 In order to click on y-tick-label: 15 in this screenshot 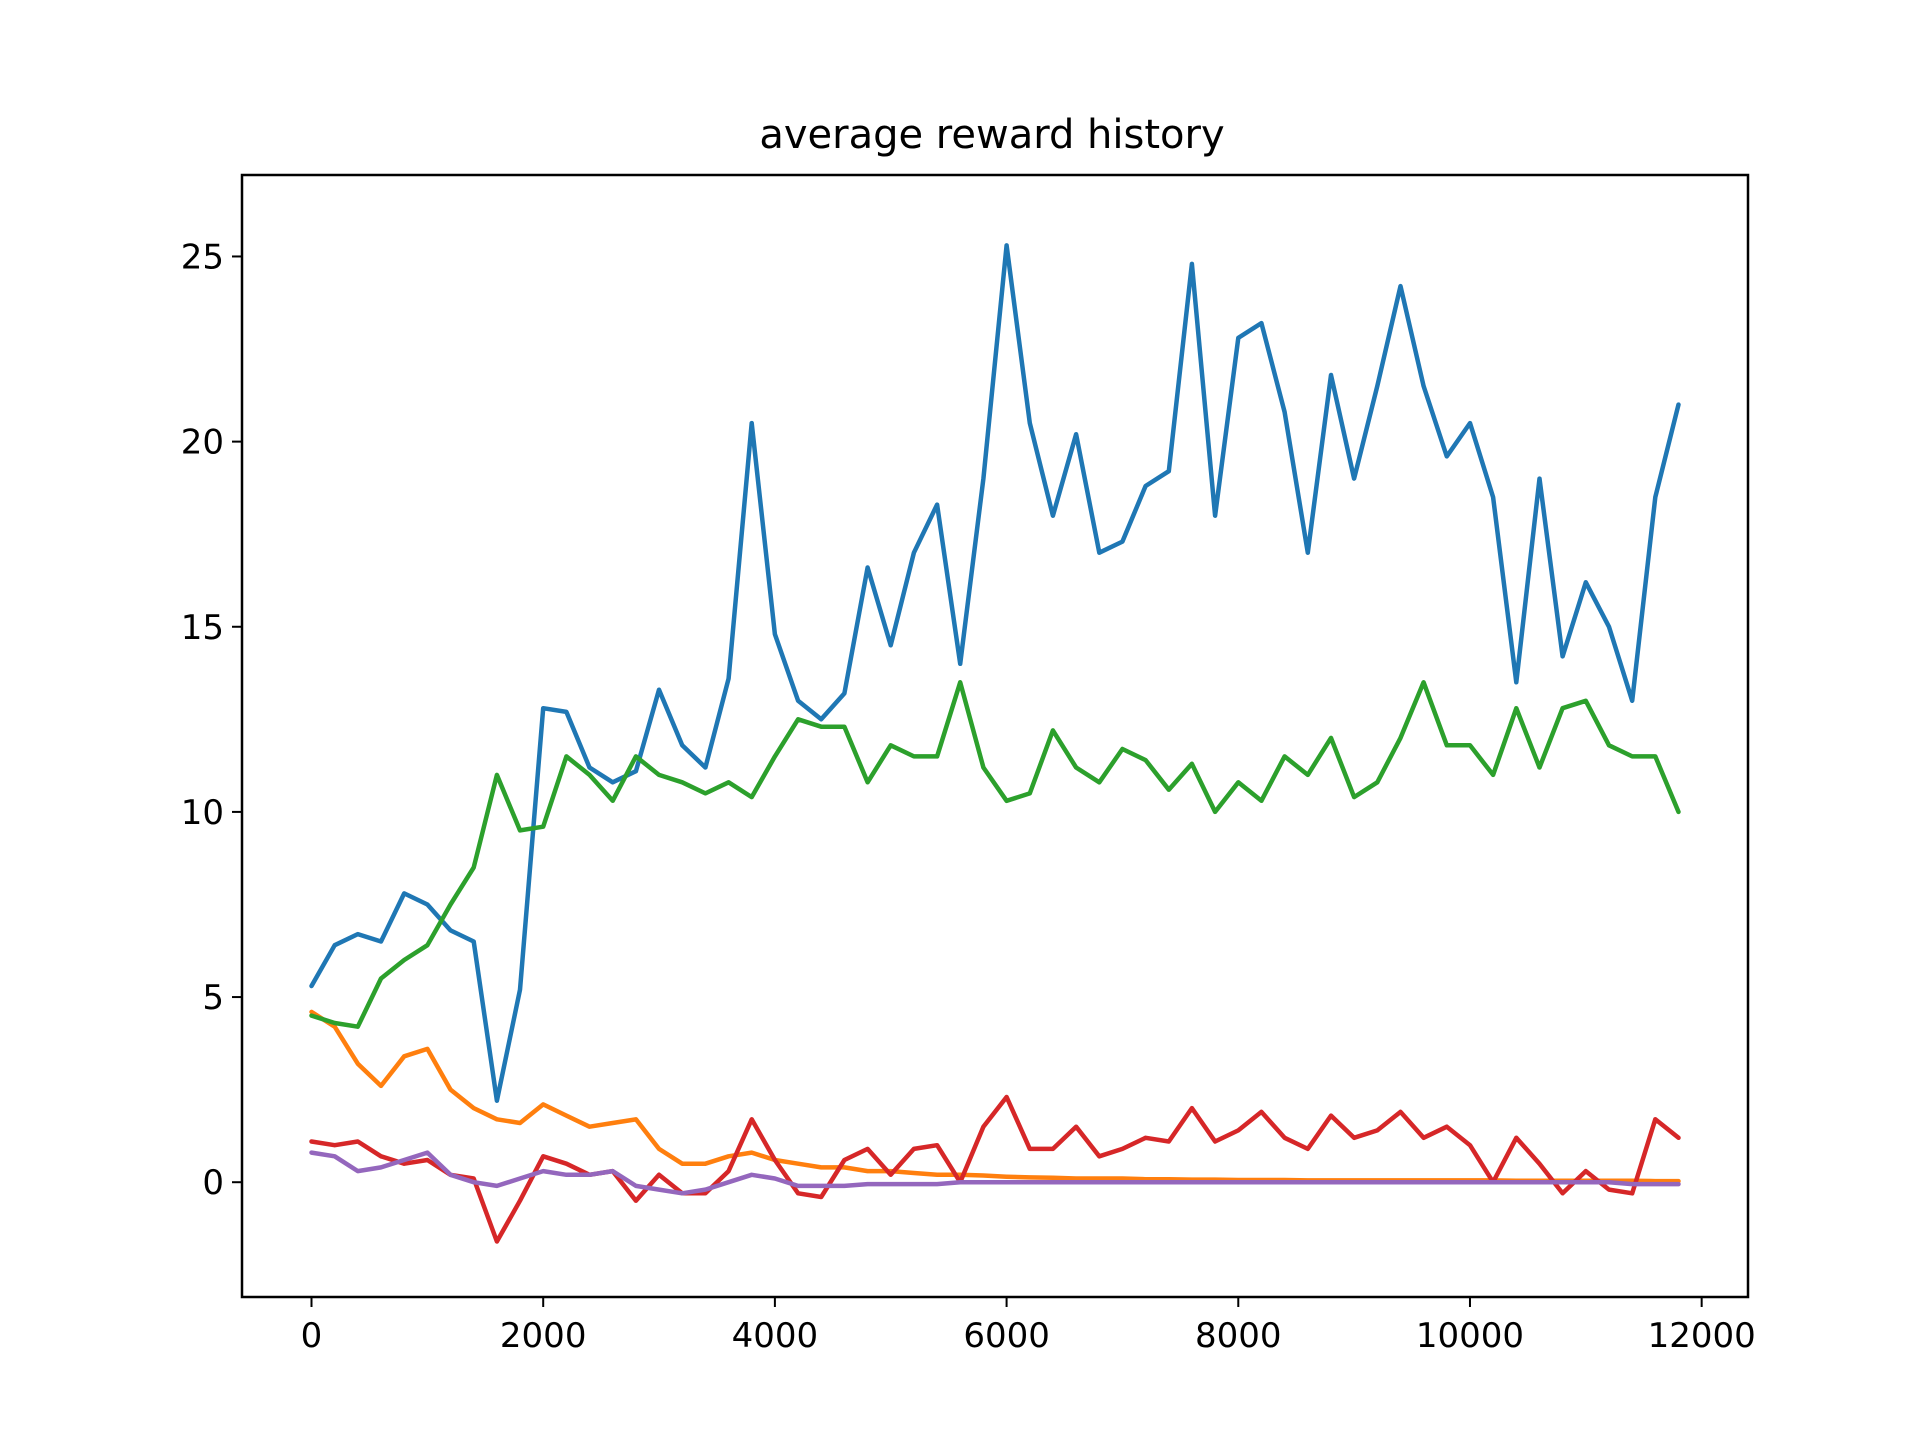, I will do `click(202, 628)`.